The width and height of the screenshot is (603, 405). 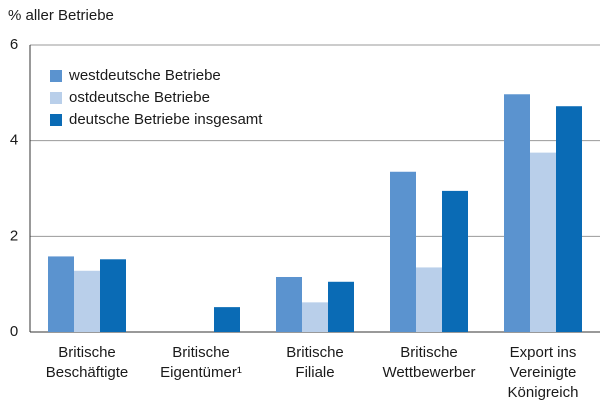 What do you see at coordinates (14, 235) in the screenshot?
I see `y-tick-label: 2` at bounding box center [14, 235].